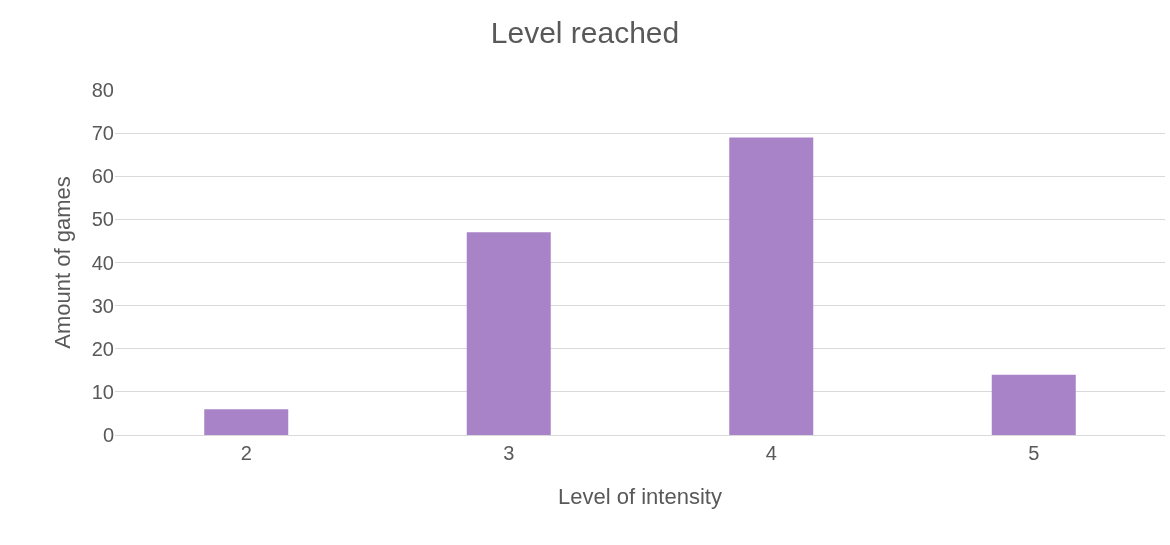  I want to click on y-tick-label: 50, so click(102, 219).